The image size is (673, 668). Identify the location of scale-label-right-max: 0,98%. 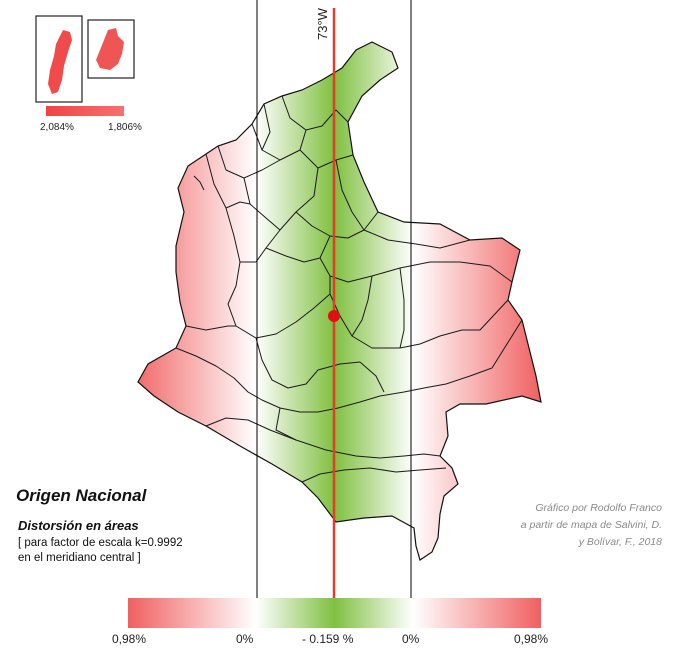
(531, 639).